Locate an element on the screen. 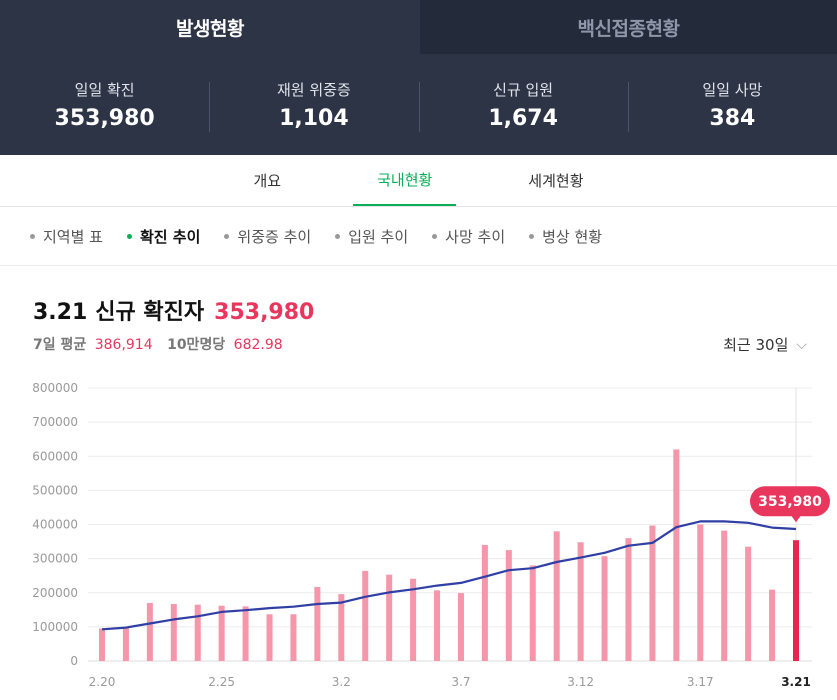  y-tick-label: 0 is located at coordinates (74, 661).